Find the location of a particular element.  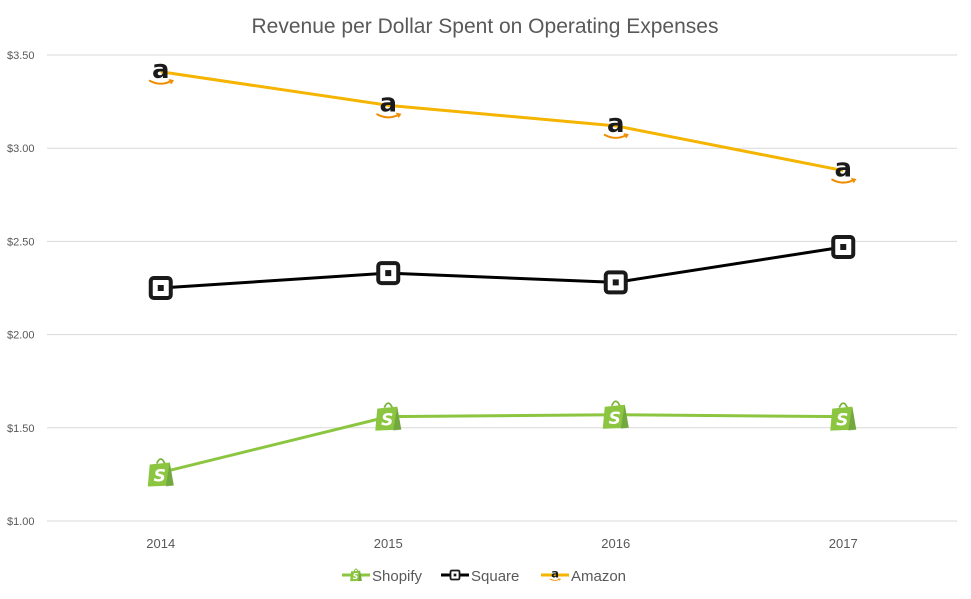

x-tick-label: 2017 is located at coordinates (843, 543).